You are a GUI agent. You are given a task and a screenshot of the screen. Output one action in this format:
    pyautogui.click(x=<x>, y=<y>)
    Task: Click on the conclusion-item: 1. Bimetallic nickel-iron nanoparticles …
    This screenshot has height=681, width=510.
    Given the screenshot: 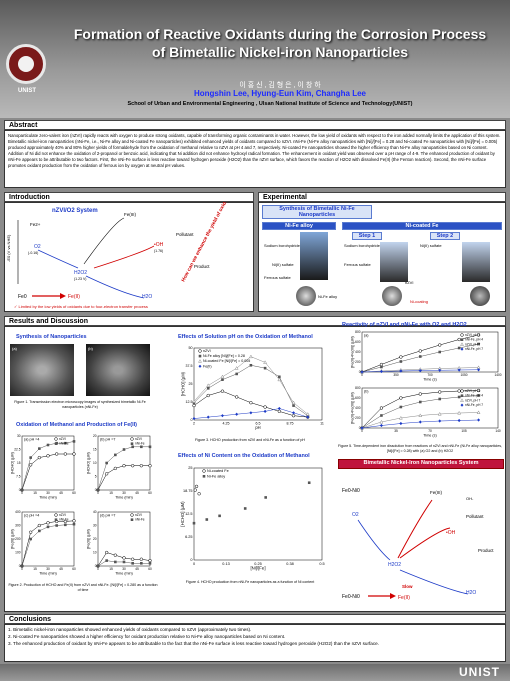 What is the action you would take?
    pyautogui.click(x=130, y=629)
    